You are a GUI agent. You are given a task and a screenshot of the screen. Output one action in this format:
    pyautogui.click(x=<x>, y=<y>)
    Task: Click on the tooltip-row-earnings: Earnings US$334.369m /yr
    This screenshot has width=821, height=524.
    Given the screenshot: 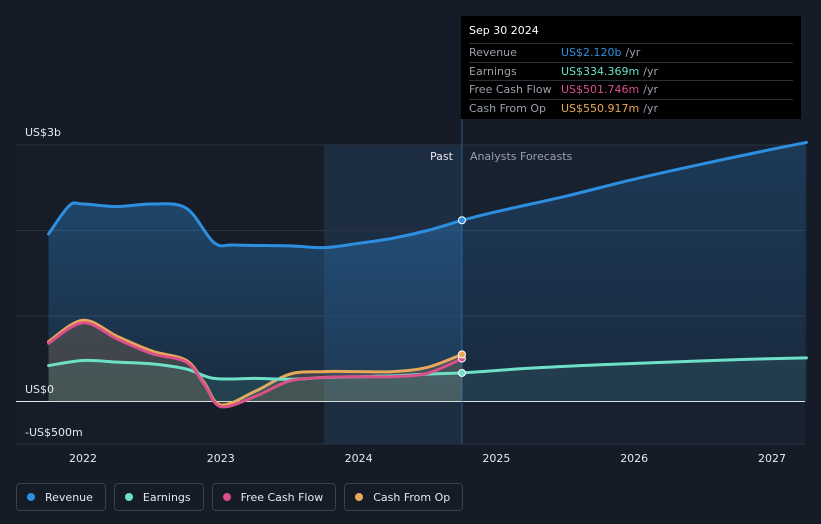 What is the action you would take?
    pyautogui.click(x=631, y=71)
    